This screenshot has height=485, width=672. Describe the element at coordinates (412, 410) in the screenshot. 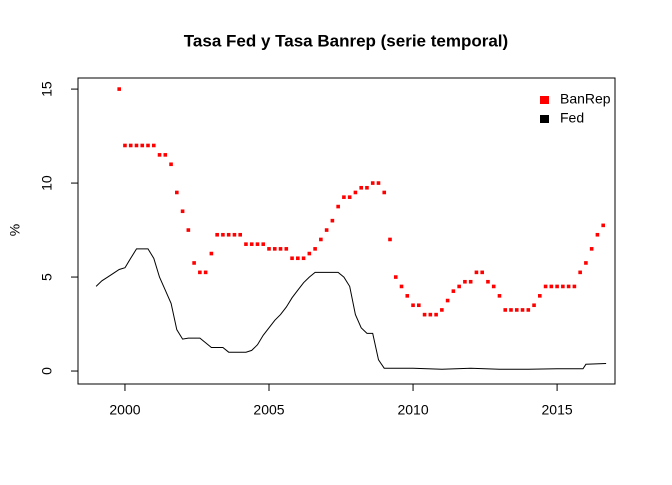

I see `x-tick-label: 2010` at that location.